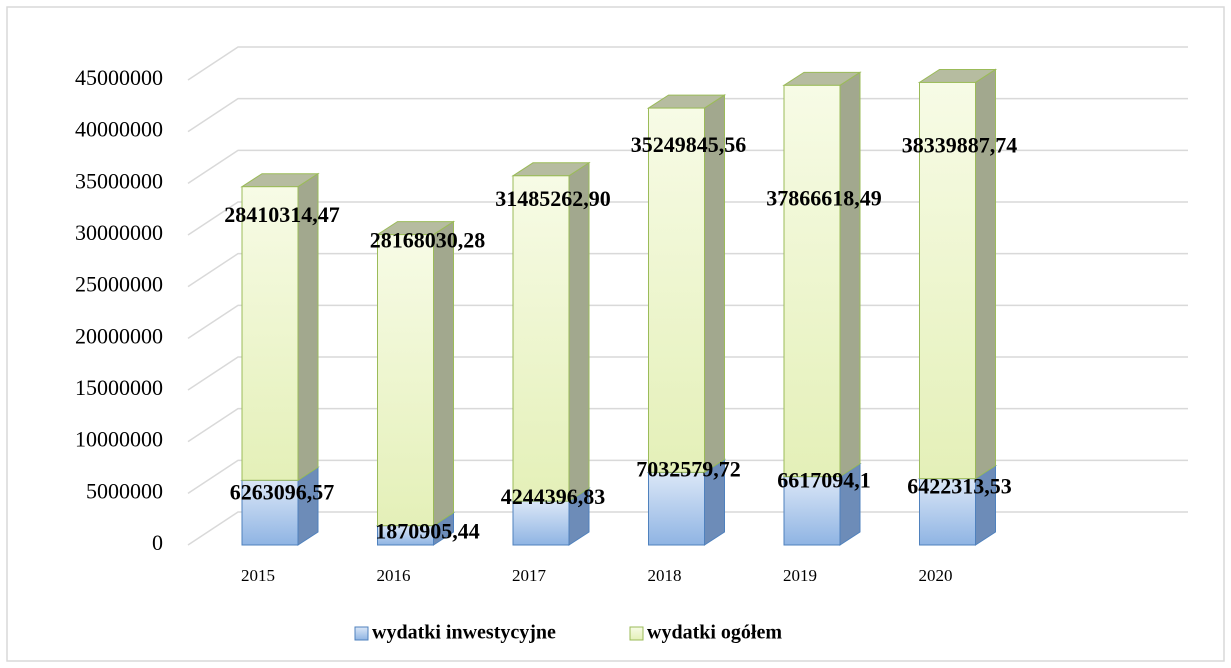 This screenshot has height=668, width=1231. I want to click on value-label: 35249845,56, so click(689, 144).